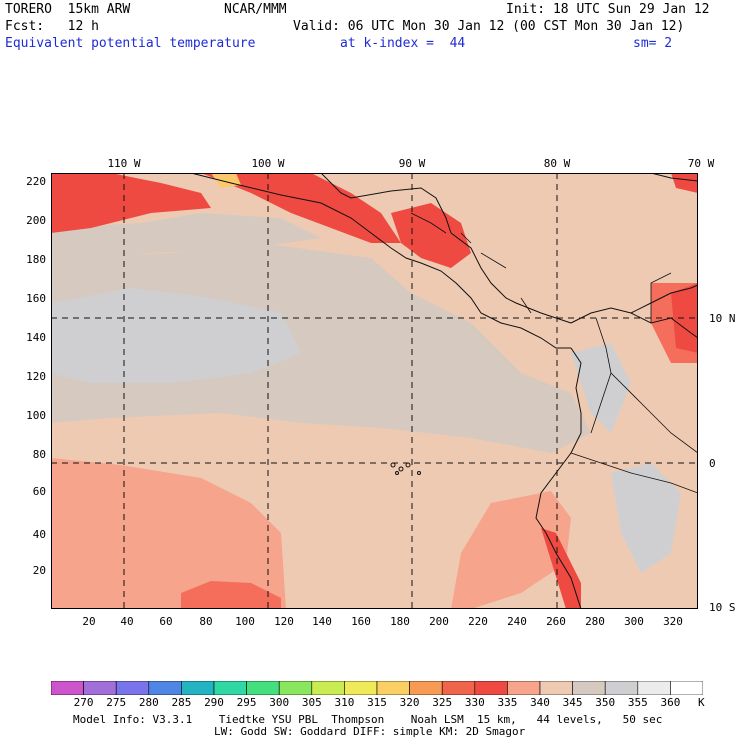  Describe the element at coordinates (637, 702) in the screenshot. I see `colorbar-label: 355` at that location.